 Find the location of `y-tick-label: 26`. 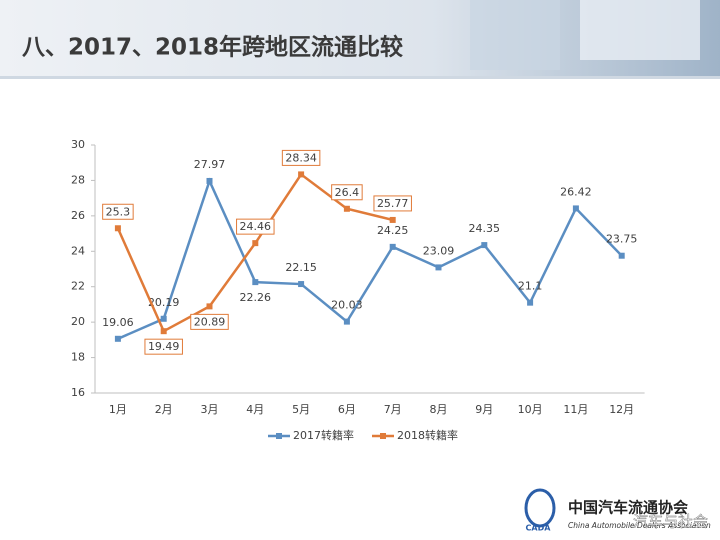

y-tick-label: 26 is located at coordinates (78, 215).